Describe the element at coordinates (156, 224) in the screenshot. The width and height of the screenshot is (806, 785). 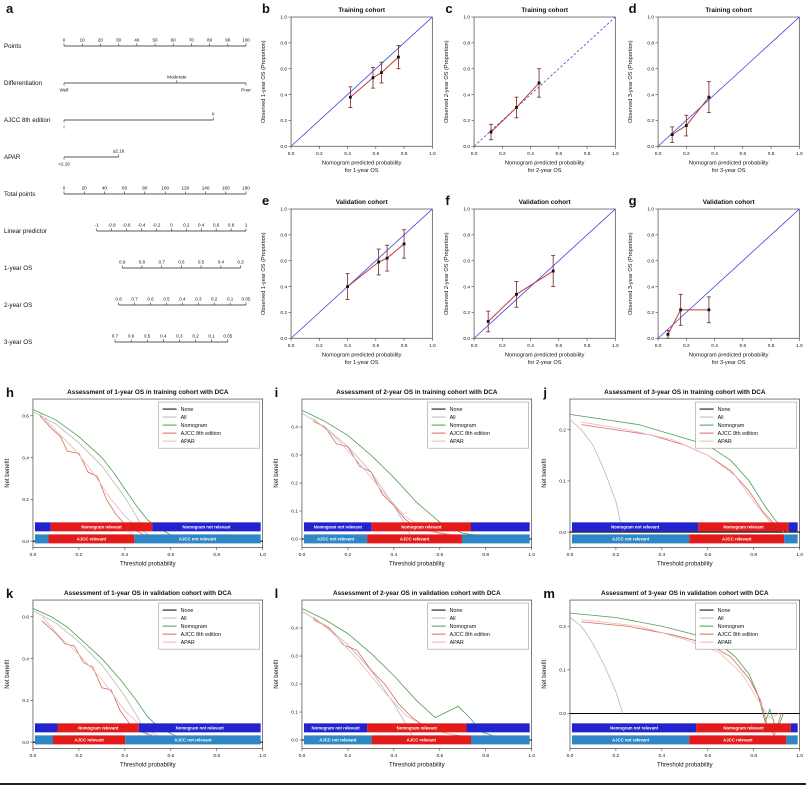
I see `svg-text: -0.2` at that location.